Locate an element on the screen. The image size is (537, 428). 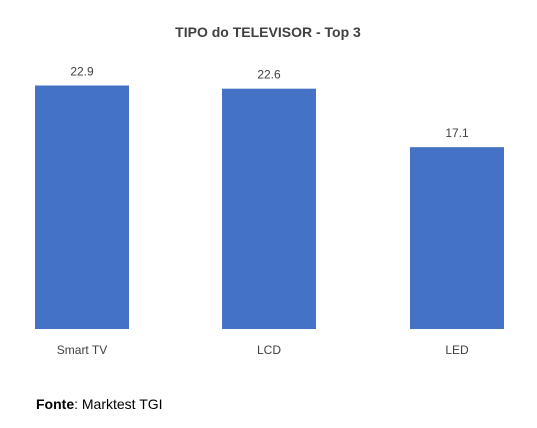
data-label: 22.6 is located at coordinates (269, 75).